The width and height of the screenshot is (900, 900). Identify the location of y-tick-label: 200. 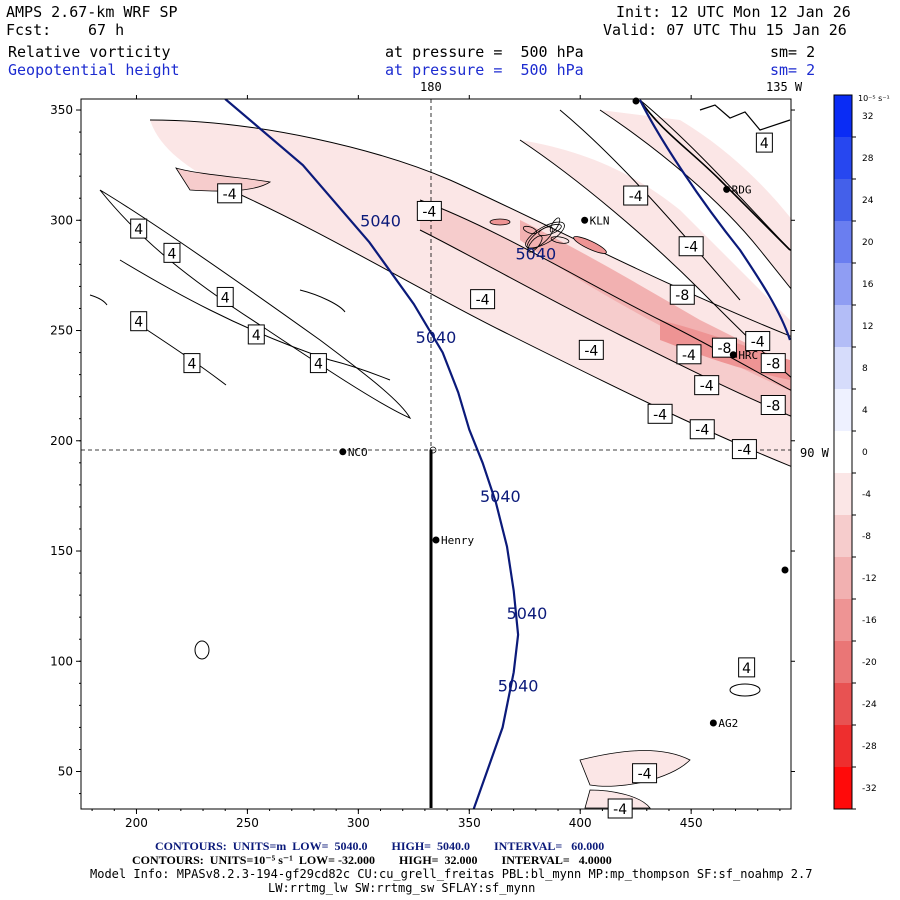
(61, 441).